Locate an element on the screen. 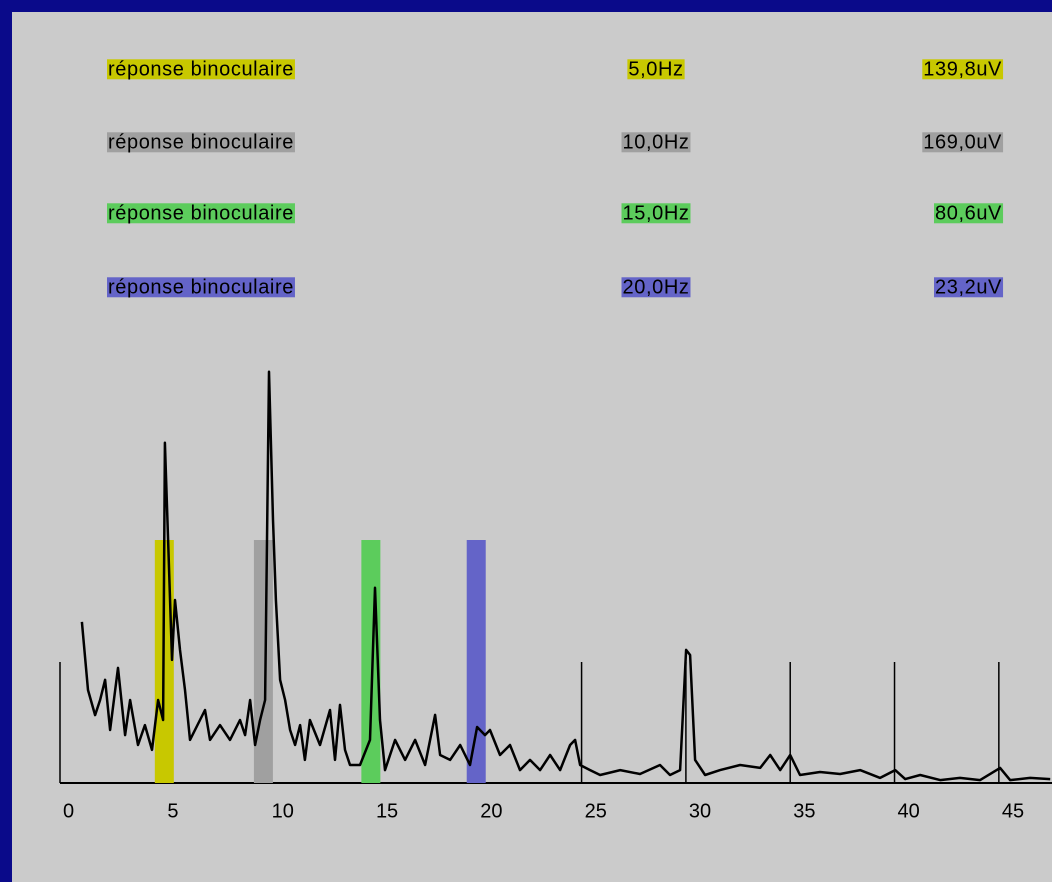 The image size is (1052, 882). marker-amplitude: 139,8uV is located at coordinates (962, 69).